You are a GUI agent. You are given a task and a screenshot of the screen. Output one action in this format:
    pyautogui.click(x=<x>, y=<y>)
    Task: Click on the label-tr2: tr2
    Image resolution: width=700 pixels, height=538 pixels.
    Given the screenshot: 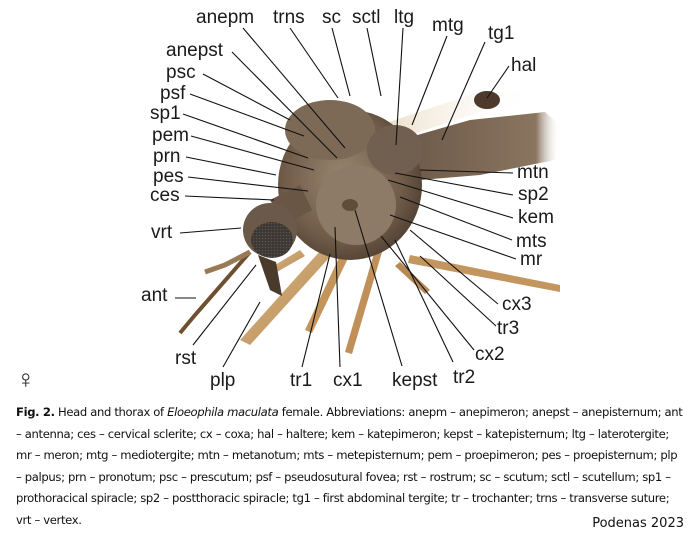 What is the action you would take?
    pyautogui.click(x=464, y=377)
    